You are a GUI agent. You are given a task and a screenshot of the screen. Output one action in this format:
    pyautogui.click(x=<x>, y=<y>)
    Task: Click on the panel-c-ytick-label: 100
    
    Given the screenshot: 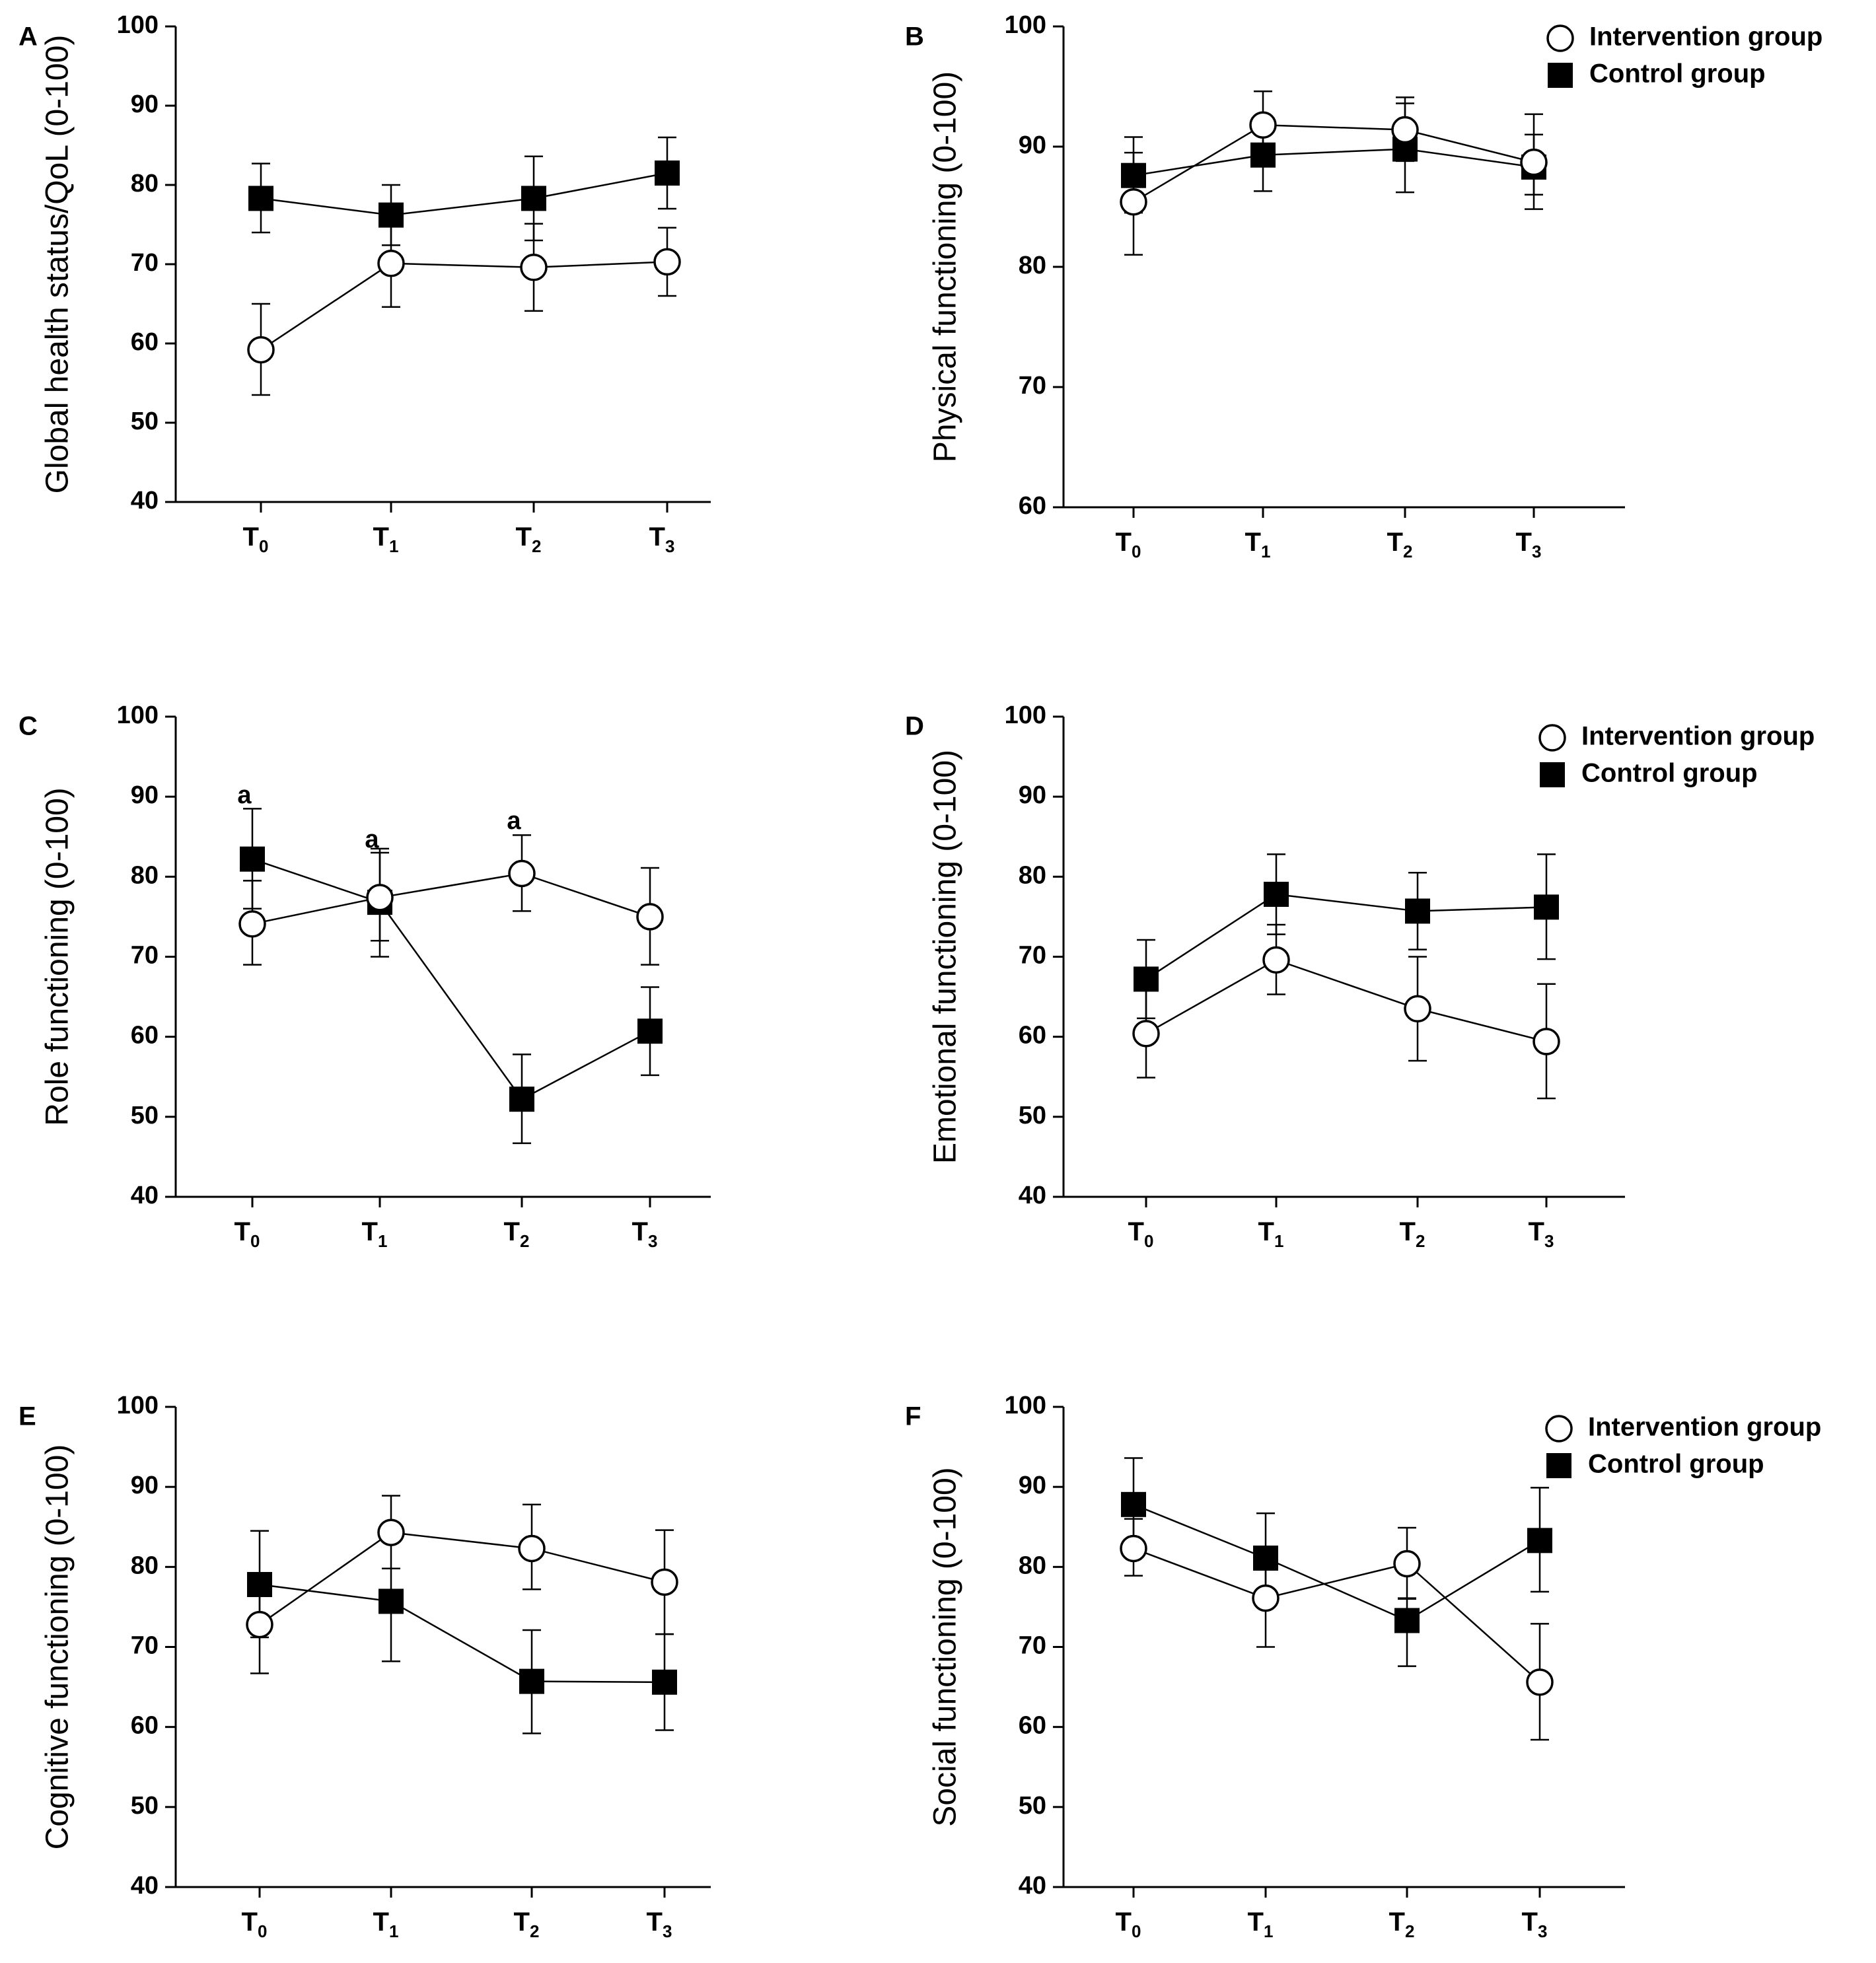 What is the action you would take?
    pyautogui.click(x=138, y=715)
    